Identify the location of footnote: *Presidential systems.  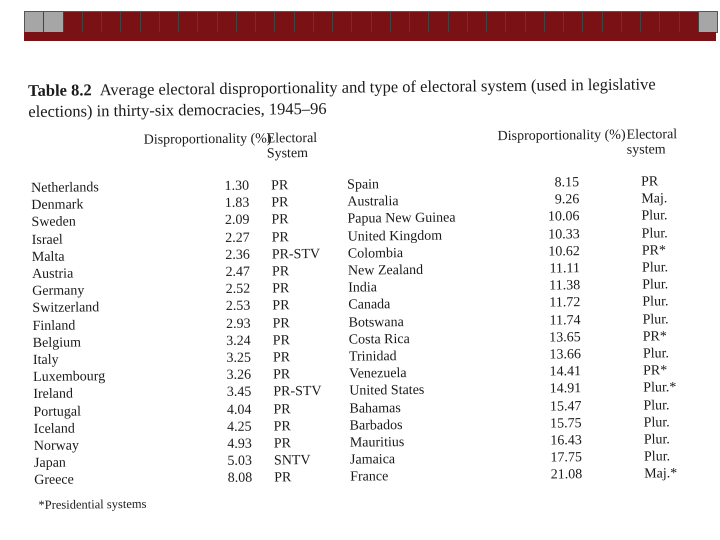
(92, 504).